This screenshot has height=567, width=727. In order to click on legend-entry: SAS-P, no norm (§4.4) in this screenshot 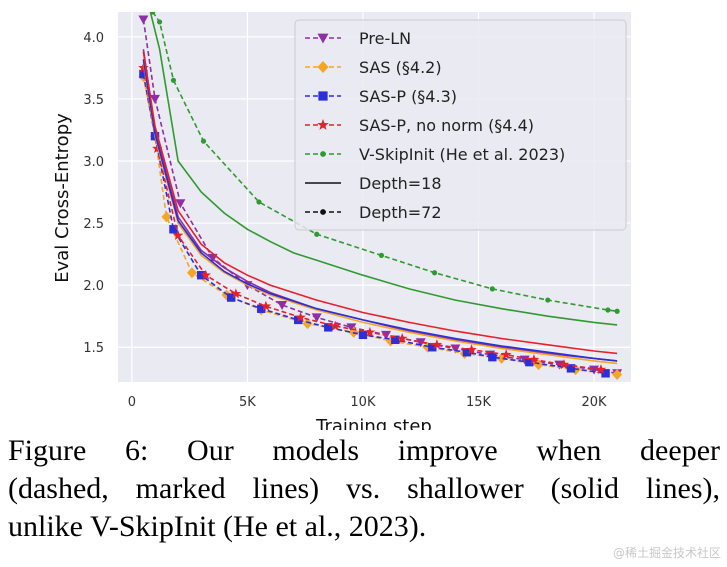, I will do `click(419, 125)`.